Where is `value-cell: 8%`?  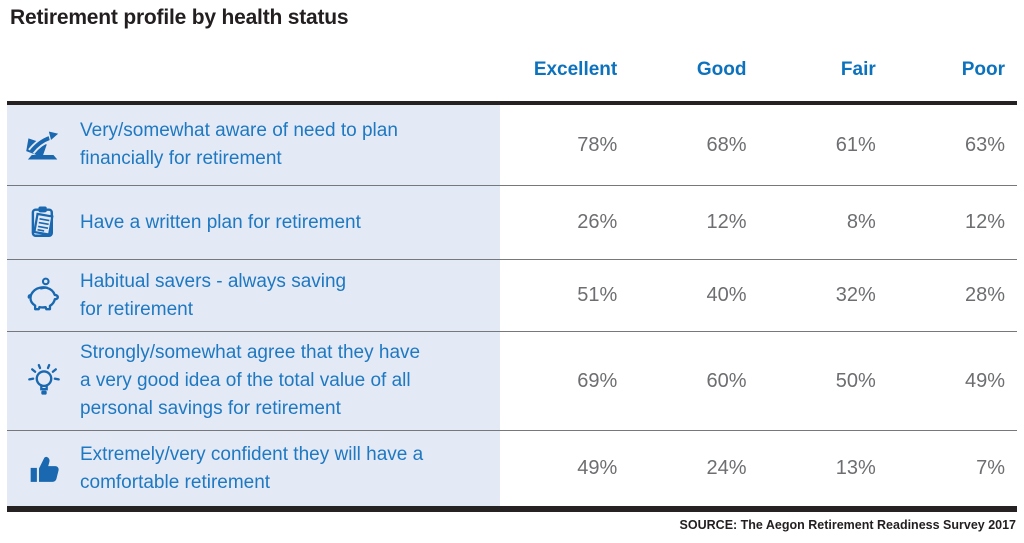 value-cell: 8% is located at coordinates (861, 222).